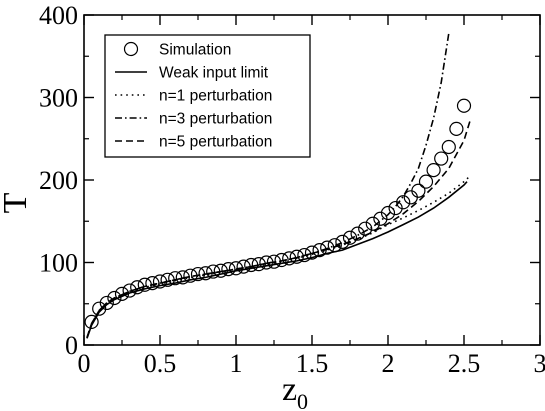  What do you see at coordinates (295, 391) in the screenshot?
I see `x-axis-title: z0` at bounding box center [295, 391].